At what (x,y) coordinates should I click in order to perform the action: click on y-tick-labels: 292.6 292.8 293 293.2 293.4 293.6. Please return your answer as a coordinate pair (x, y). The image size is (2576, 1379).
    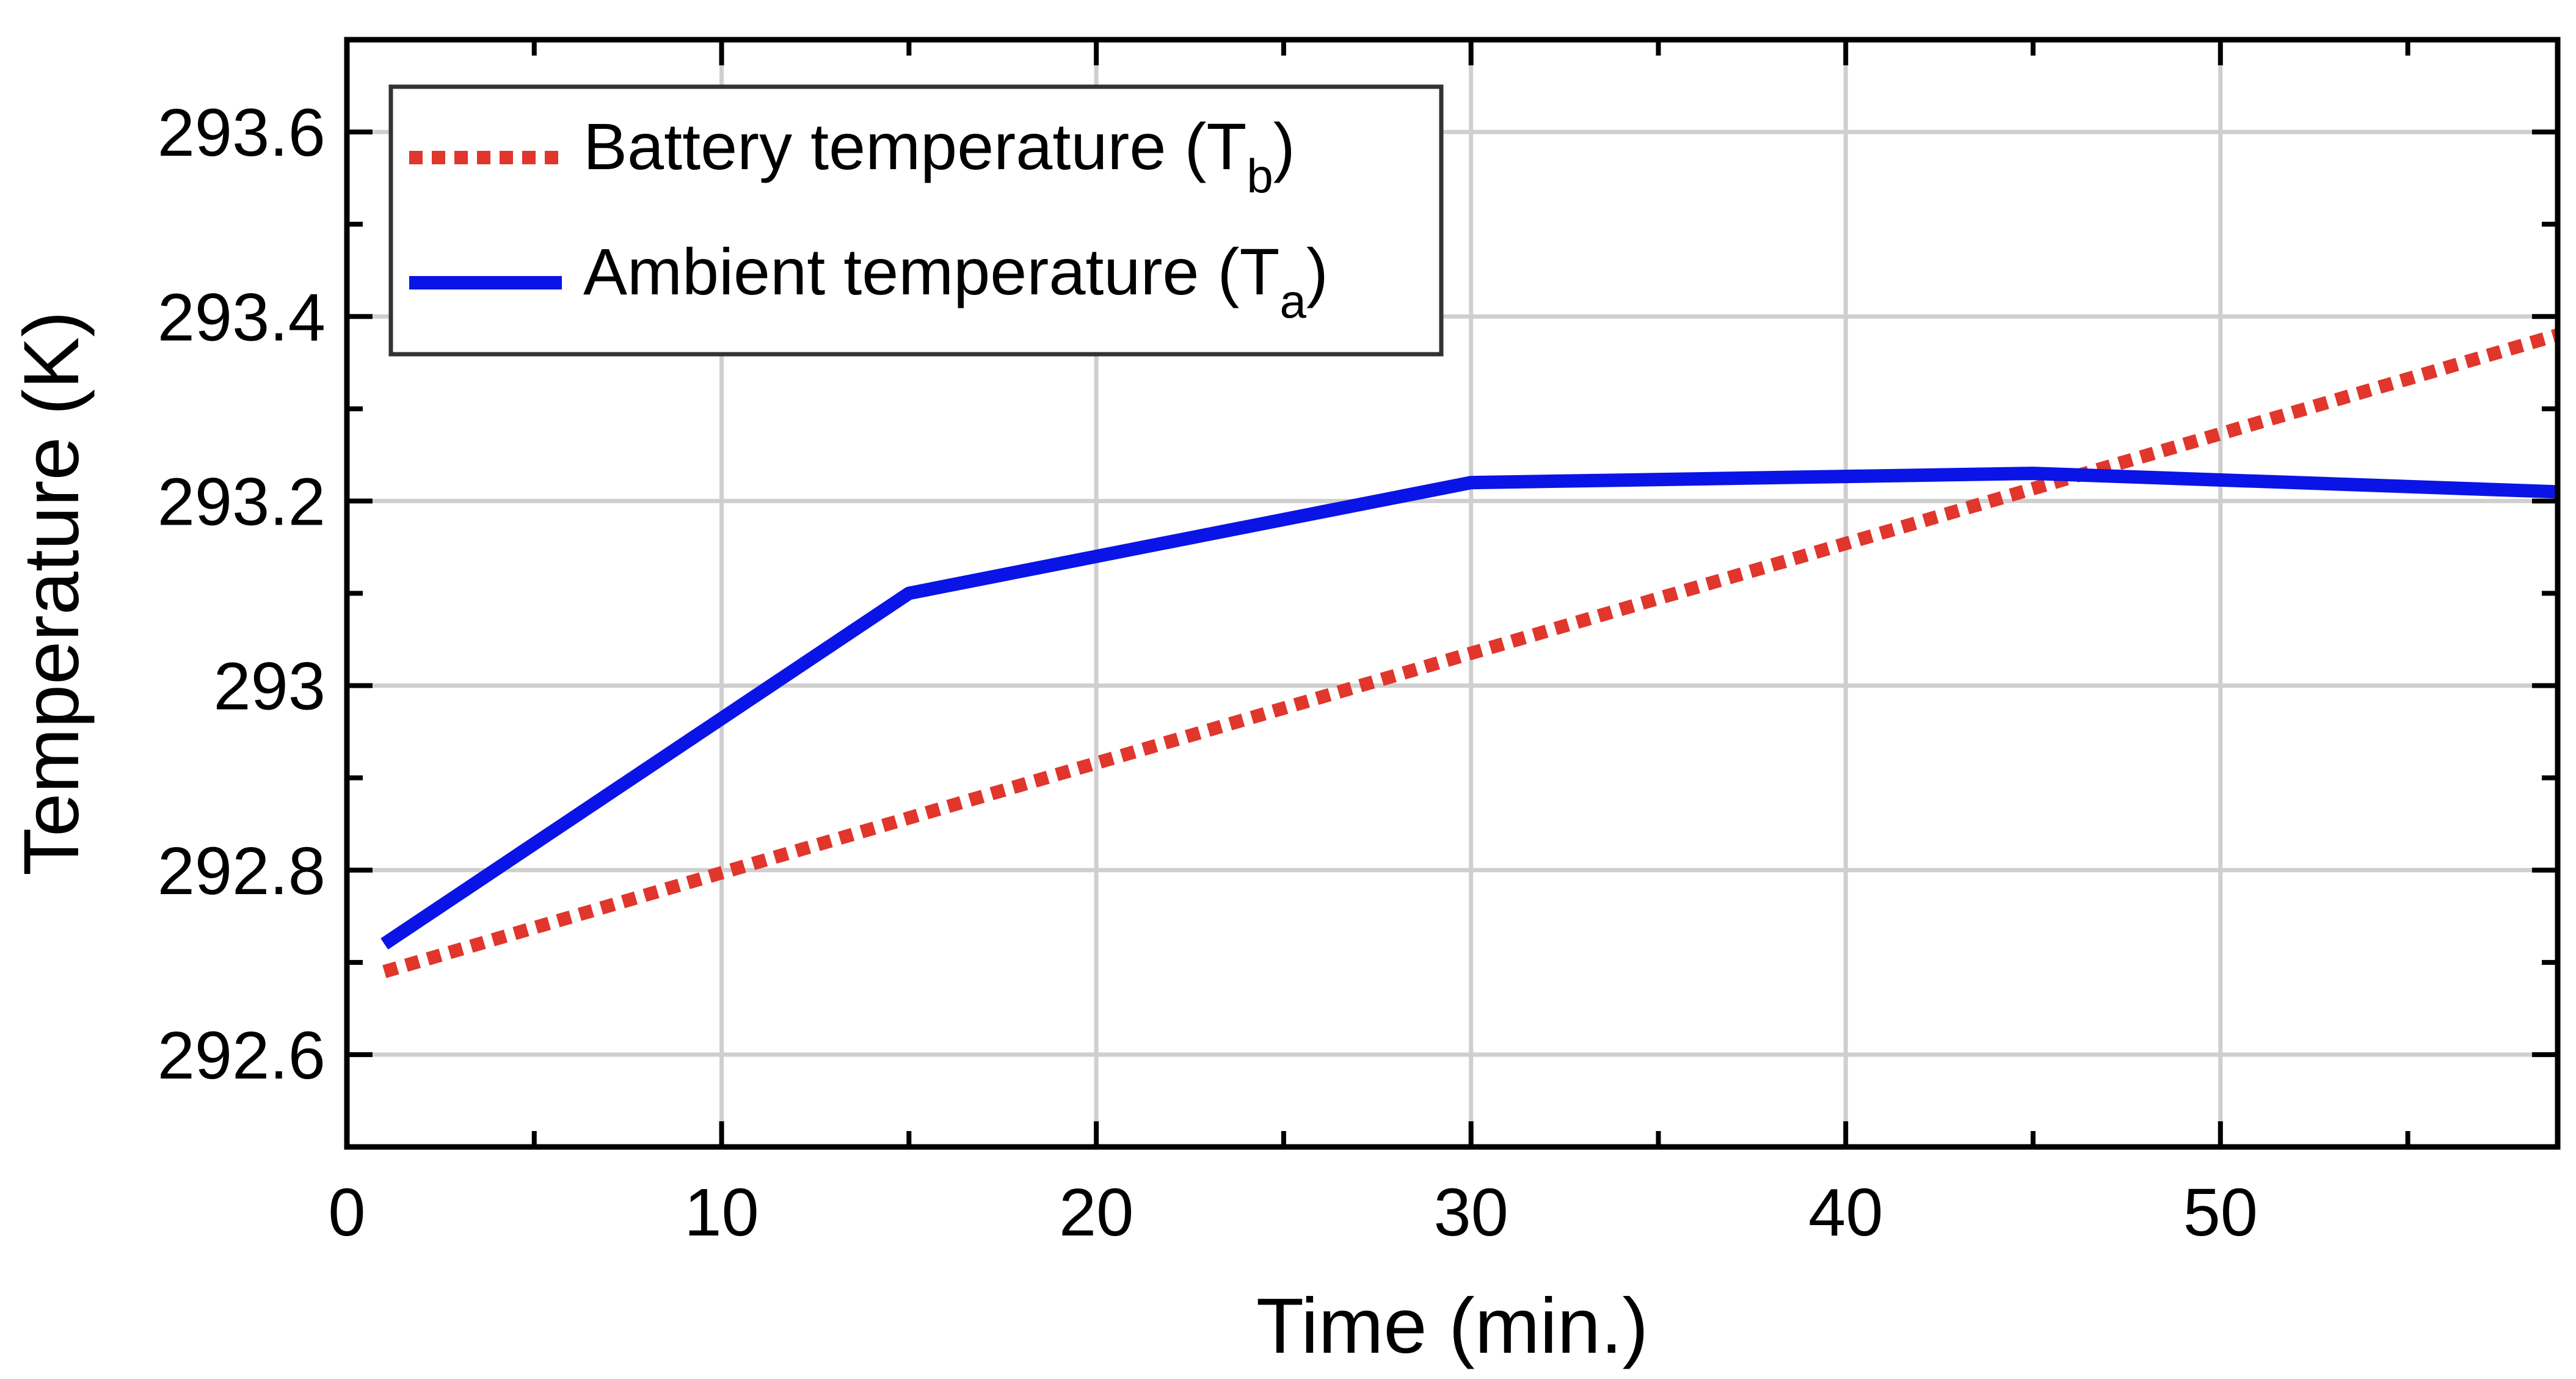
    Looking at the image, I should click on (242, 594).